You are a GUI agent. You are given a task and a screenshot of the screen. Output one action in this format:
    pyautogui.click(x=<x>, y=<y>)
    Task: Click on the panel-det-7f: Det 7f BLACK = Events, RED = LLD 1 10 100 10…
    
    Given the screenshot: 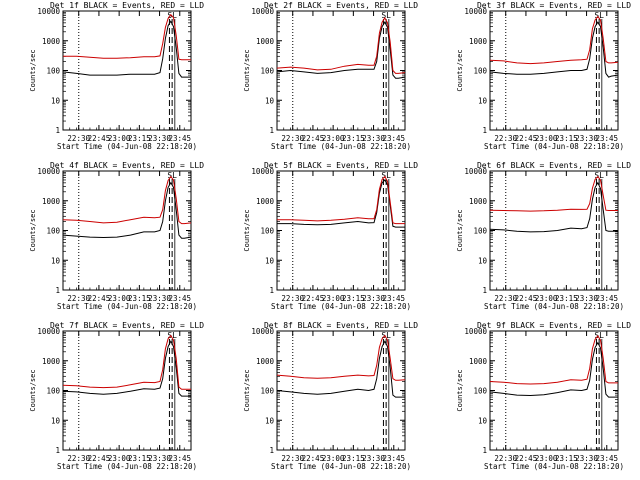 What is the action you would take?
    pyautogui.click(x=116, y=396)
    